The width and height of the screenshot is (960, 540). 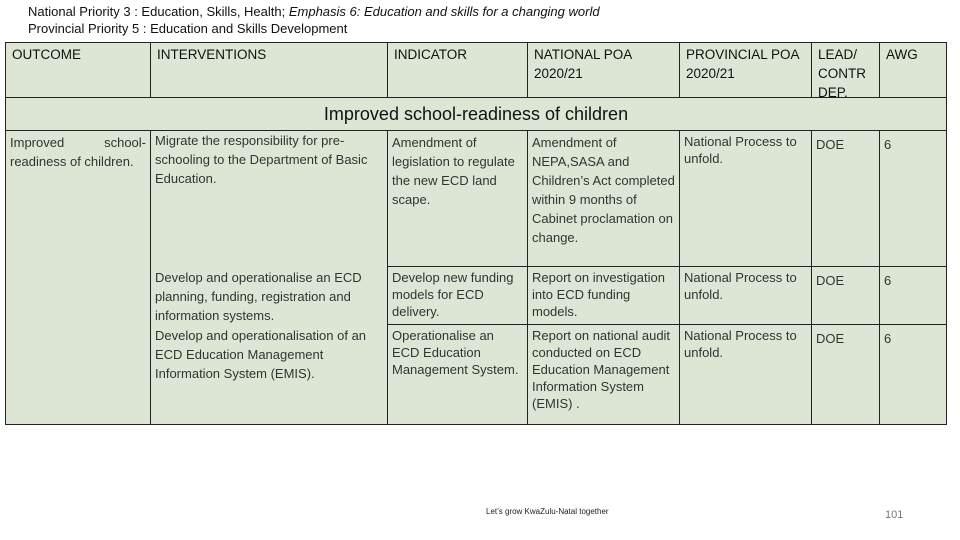 I want to click on tagline: Let’s grow KwaZulu-Natal together, so click(x=547, y=511).